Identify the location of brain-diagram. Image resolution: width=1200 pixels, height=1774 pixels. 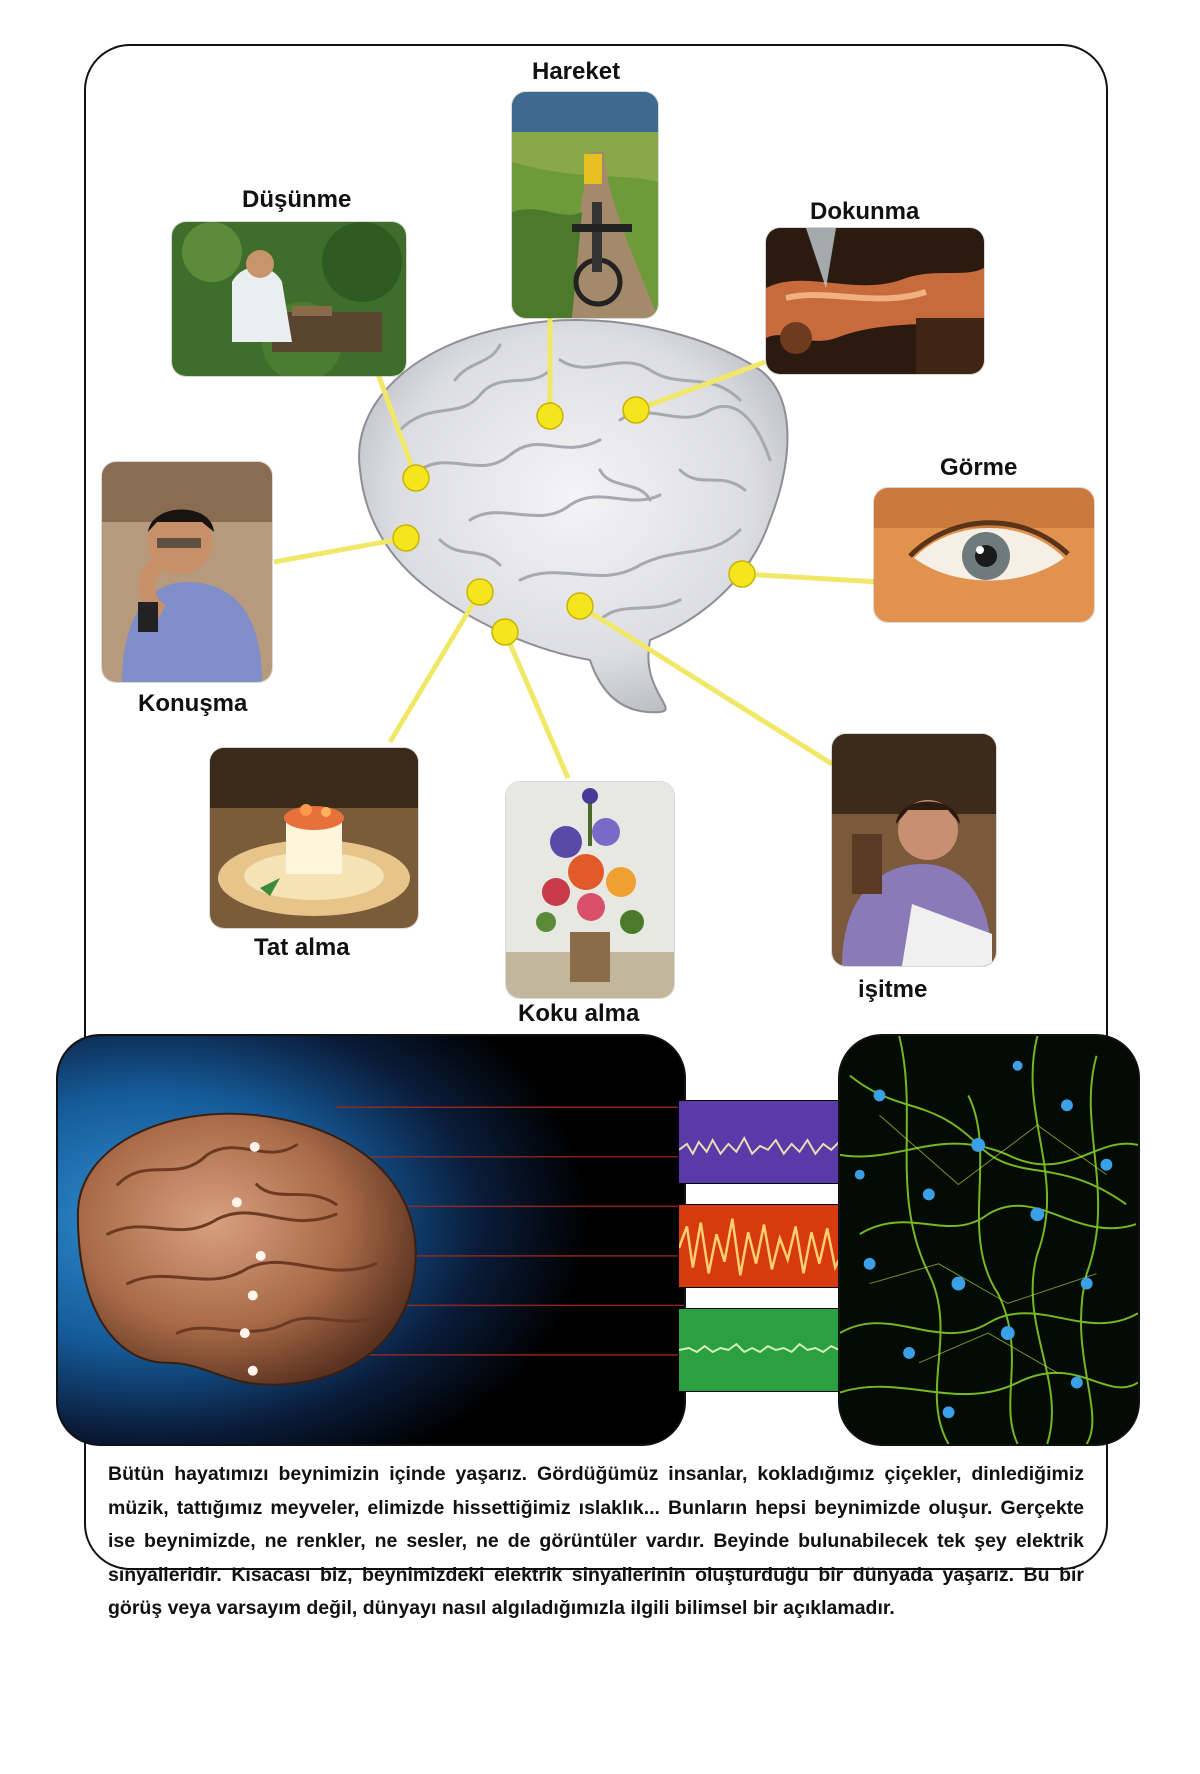
(577, 548).